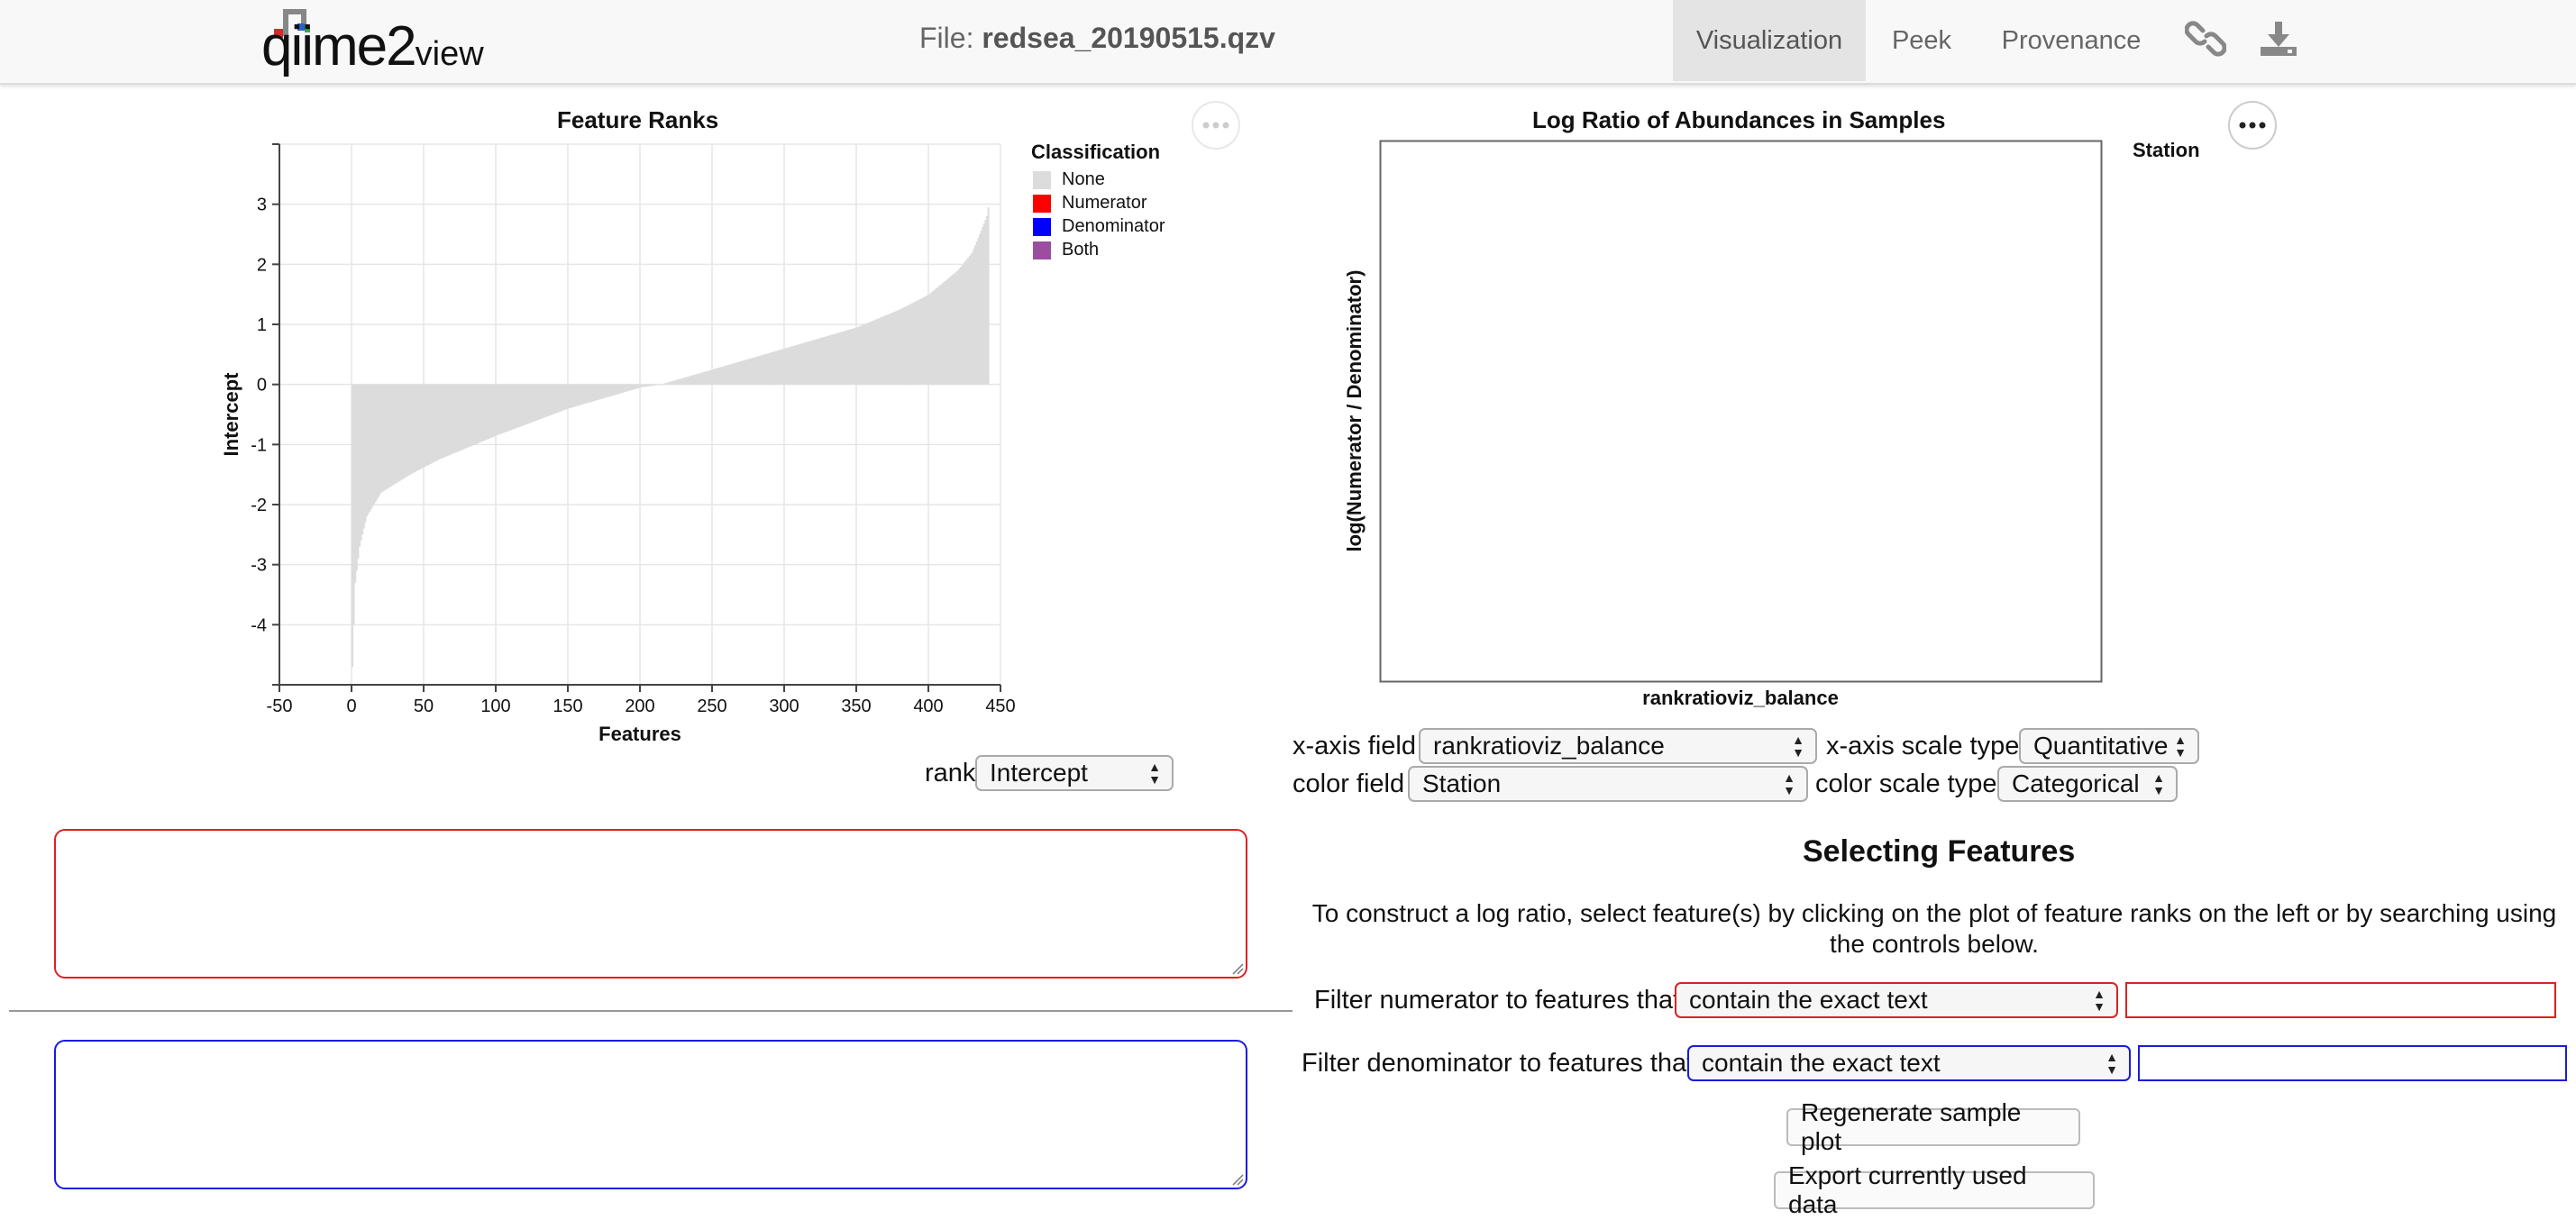 The width and height of the screenshot is (2576, 1229). I want to click on denominator-filter-input, so click(2352, 1063).